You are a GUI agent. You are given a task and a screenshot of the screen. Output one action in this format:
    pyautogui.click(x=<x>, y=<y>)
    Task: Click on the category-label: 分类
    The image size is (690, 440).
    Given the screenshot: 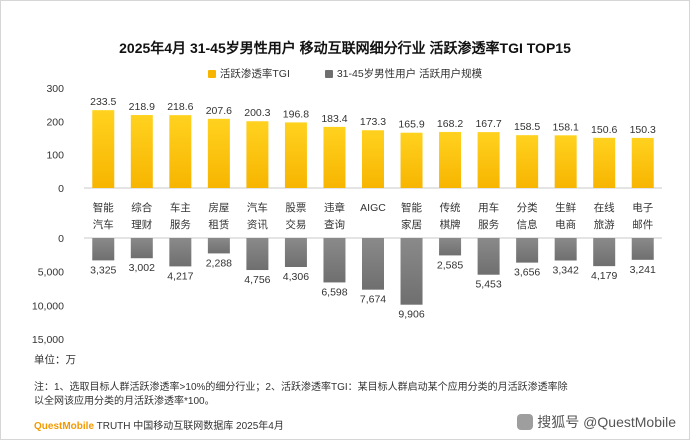 What is the action you would take?
    pyautogui.click(x=527, y=207)
    